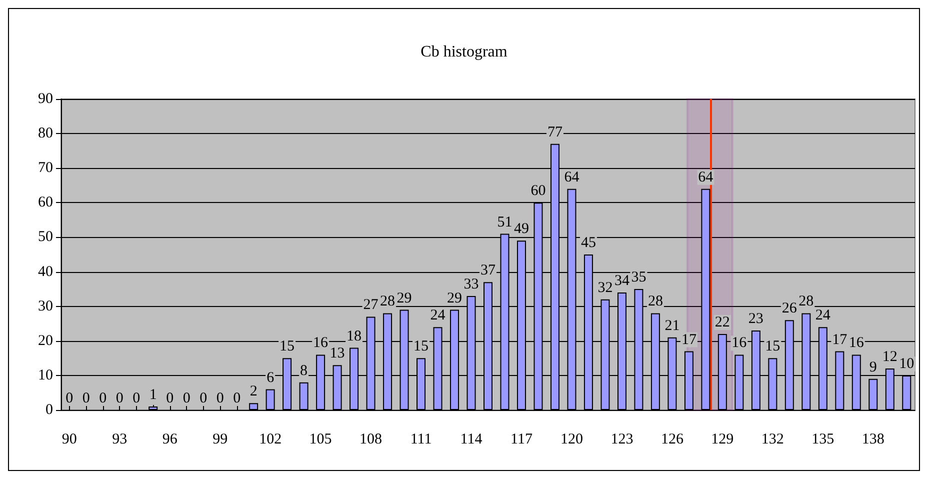  I want to click on x-tick-label: 114, so click(471, 440).